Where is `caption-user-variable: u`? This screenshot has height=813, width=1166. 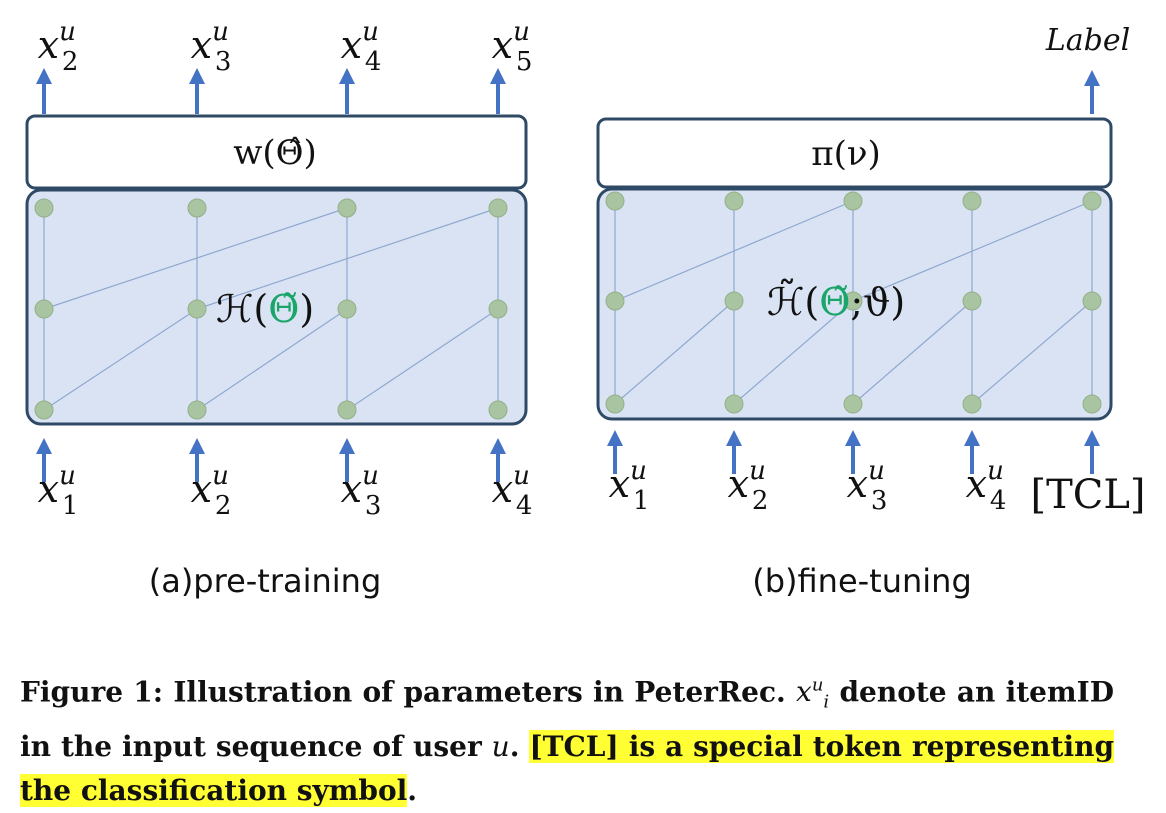 caption-user-variable: u is located at coordinates (500, 746).